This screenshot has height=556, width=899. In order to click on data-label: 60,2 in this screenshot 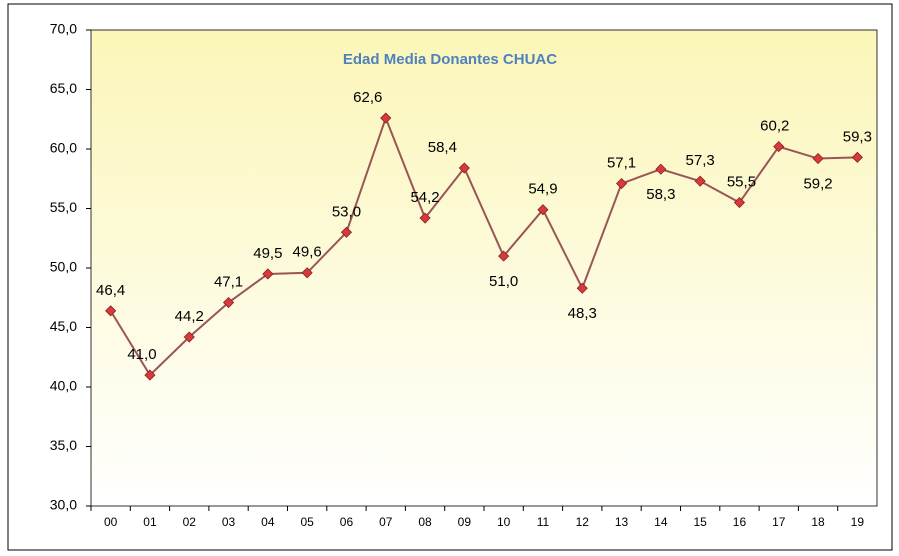, I will do `click(774, 126)`.